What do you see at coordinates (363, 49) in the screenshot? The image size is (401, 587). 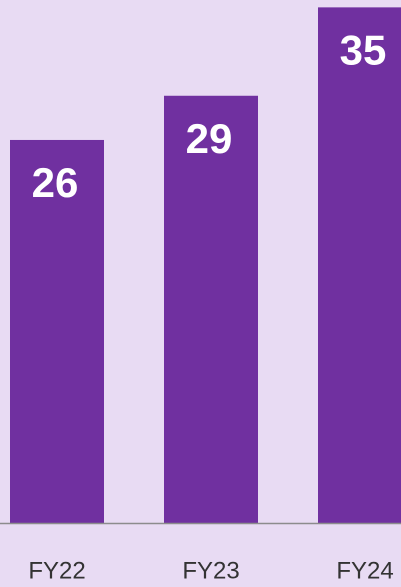 I see `data-label: 35` at bounding box center [363, 49].